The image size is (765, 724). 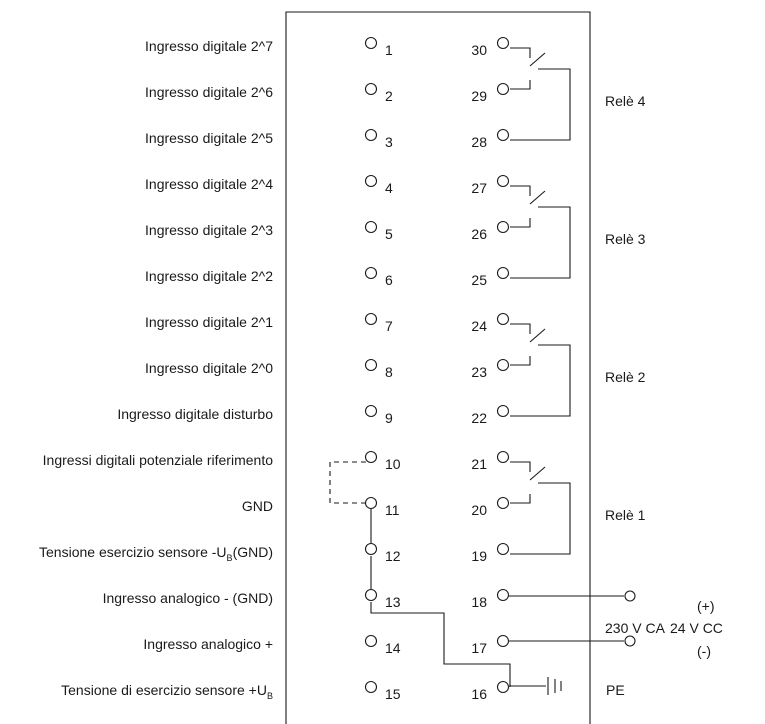 I want to click on relay-2-contacts, so click(x=540, y=370).